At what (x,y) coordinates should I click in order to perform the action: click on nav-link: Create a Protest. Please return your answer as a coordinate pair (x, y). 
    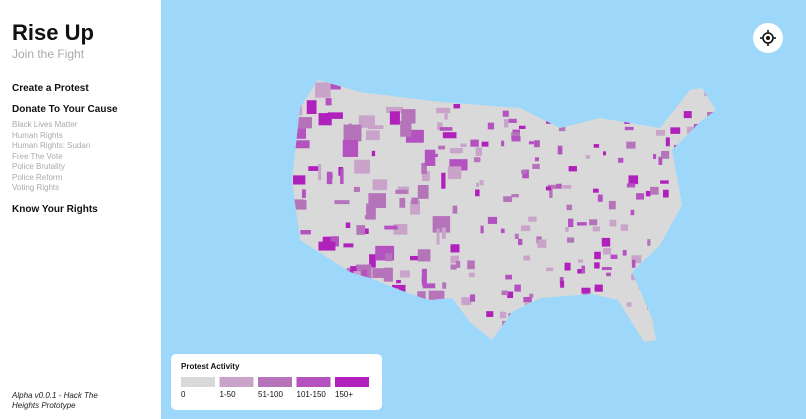
    Looking at the image, I should click on (50, 88).